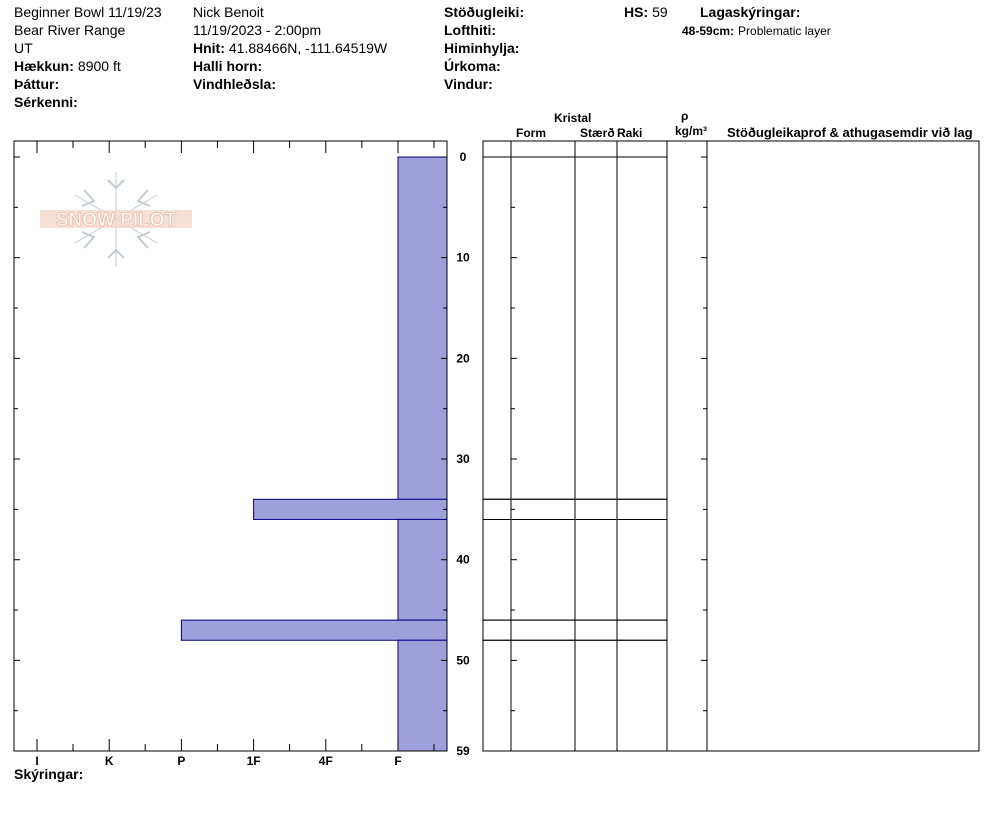 The width and height of the screenshot is (994, 840). I want to click on layer-note-value: Problematic layer, so click(784, 31).